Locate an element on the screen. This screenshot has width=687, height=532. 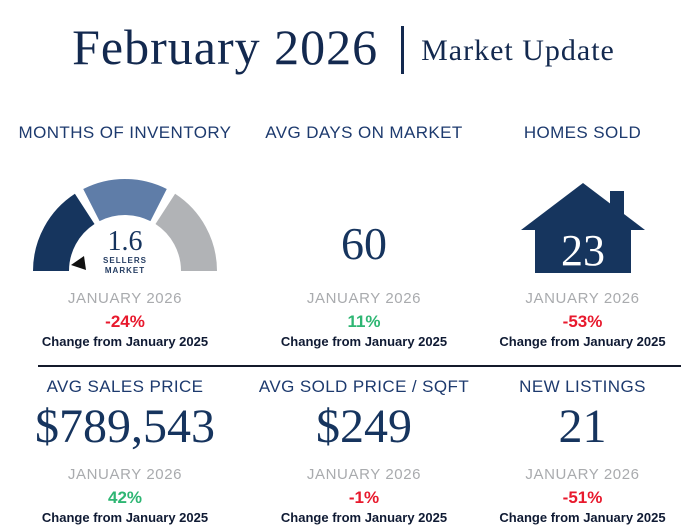
header-divider is located at coordinates (403, 49).